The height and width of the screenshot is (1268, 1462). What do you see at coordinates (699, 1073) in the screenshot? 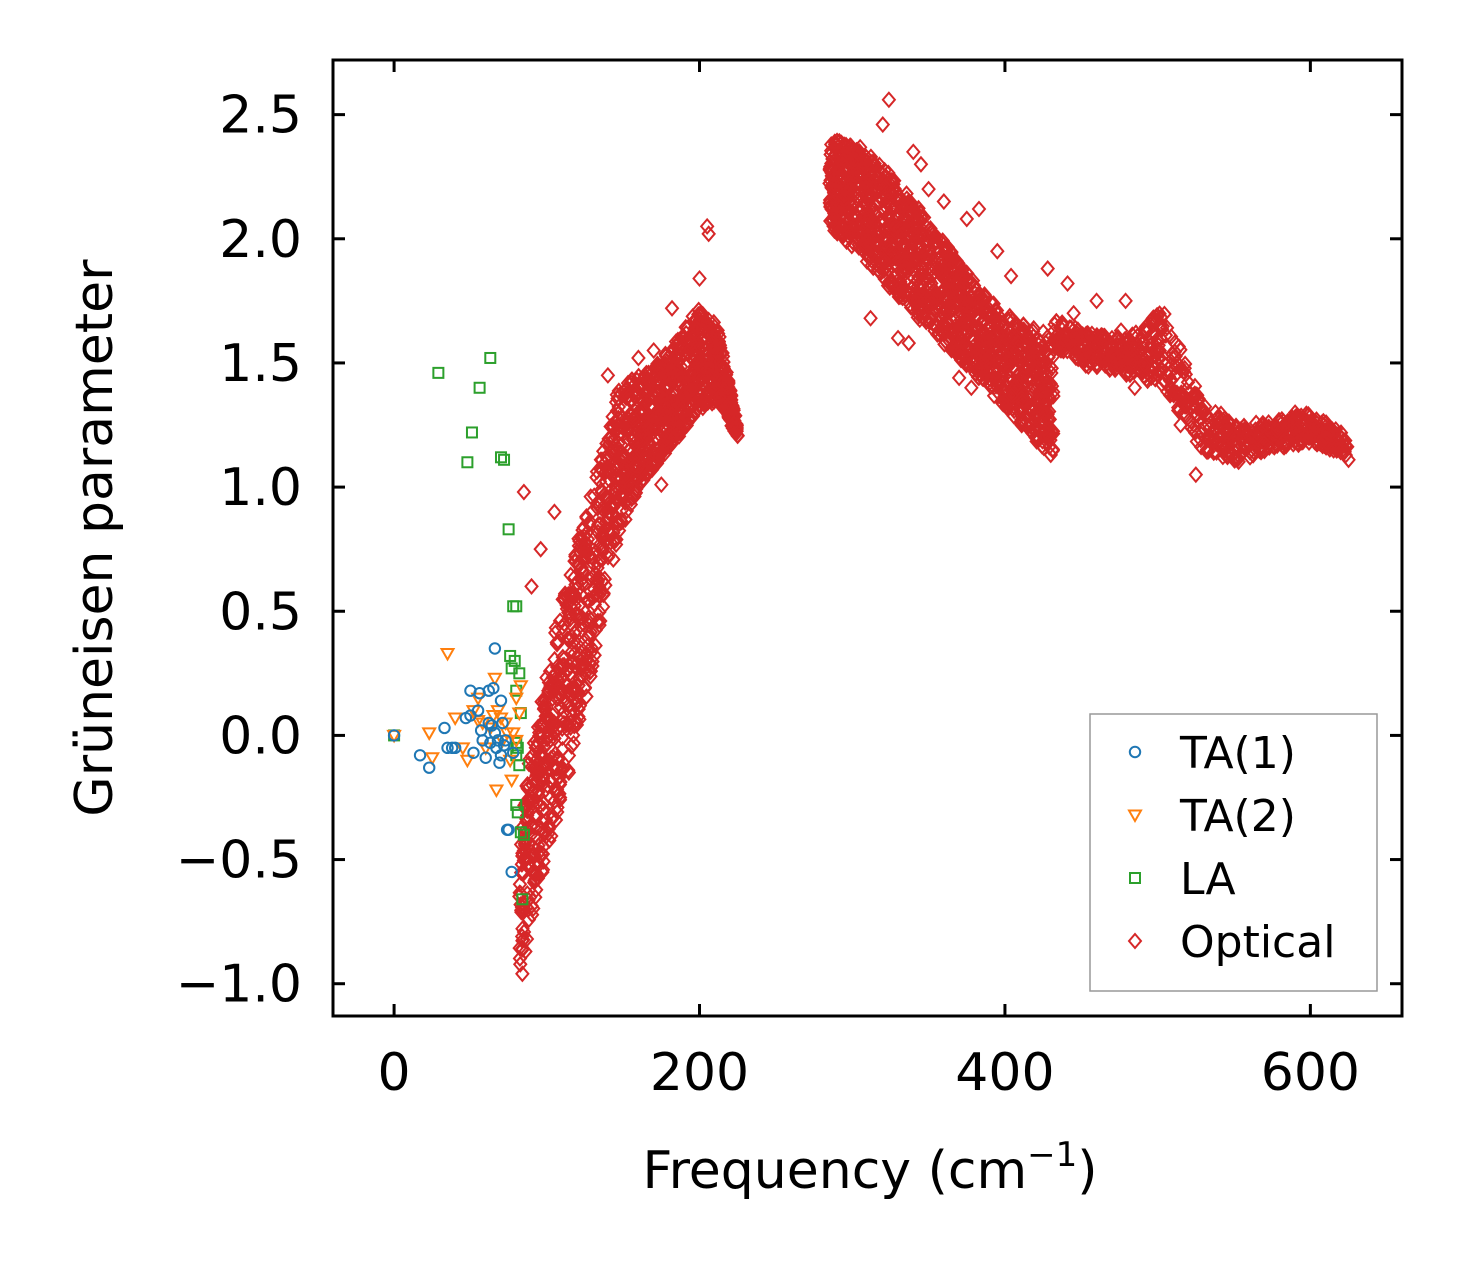
I see `x-tick-label: 200` at bounding box center [699, 1073].